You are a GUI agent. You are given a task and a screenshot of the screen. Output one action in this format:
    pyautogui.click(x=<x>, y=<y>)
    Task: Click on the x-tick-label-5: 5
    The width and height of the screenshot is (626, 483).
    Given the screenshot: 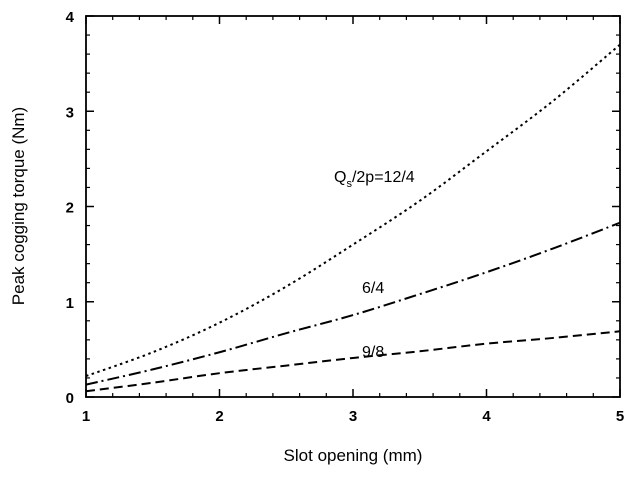 What is the action you would take?
    pyautogui.click(x=620, y=416)
    